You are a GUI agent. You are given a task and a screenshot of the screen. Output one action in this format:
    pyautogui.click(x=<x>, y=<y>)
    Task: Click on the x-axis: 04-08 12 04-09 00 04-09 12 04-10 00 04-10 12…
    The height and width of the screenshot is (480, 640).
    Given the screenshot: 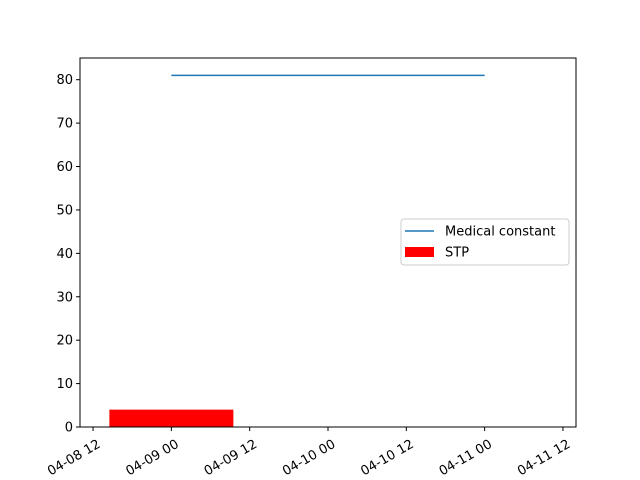 What is the action you would take?
    pyautogui.click(x=309, y=453)
    